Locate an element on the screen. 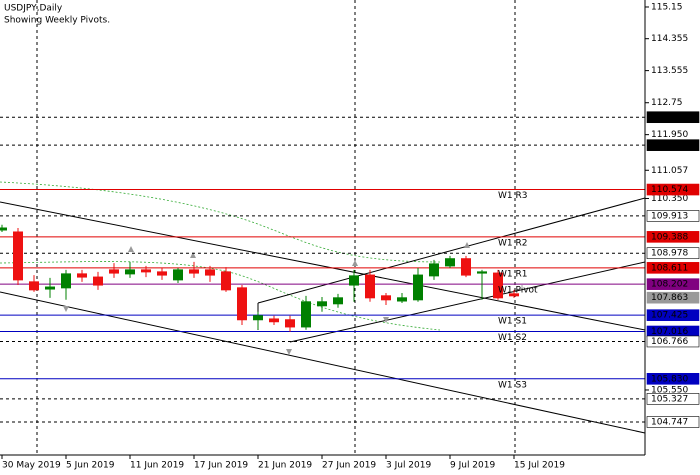 This screenshot has height=475, width=700. price-tag-label: 106.766 is located at coordinates (669, 342).